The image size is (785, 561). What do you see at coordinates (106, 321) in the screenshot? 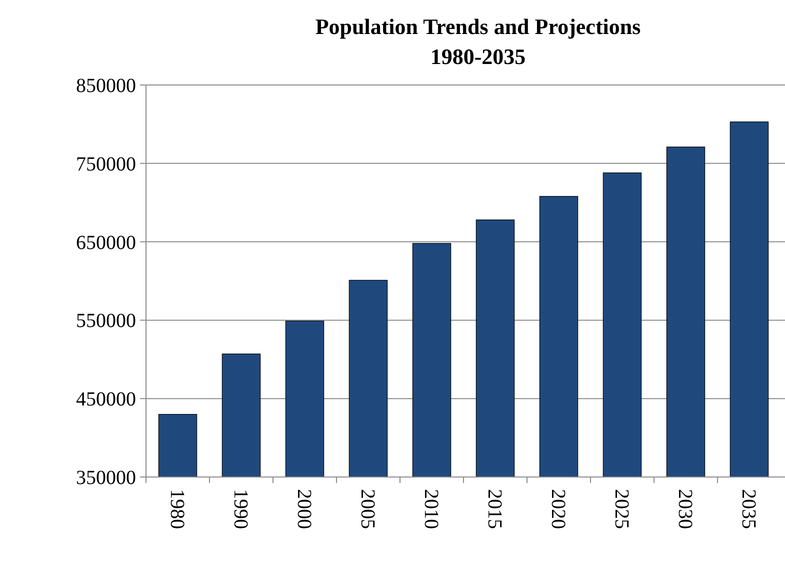
I see `y-tick-label: 550000` at bounding box center [106, 321].